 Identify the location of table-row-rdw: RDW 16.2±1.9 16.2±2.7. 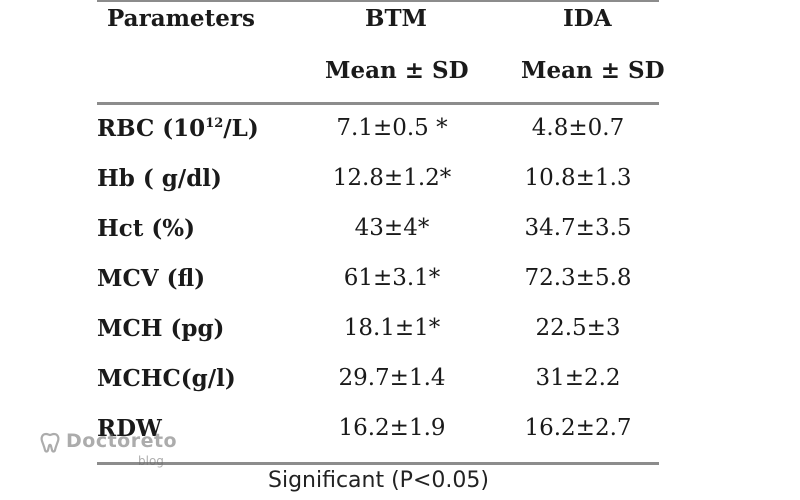
(378, 432).